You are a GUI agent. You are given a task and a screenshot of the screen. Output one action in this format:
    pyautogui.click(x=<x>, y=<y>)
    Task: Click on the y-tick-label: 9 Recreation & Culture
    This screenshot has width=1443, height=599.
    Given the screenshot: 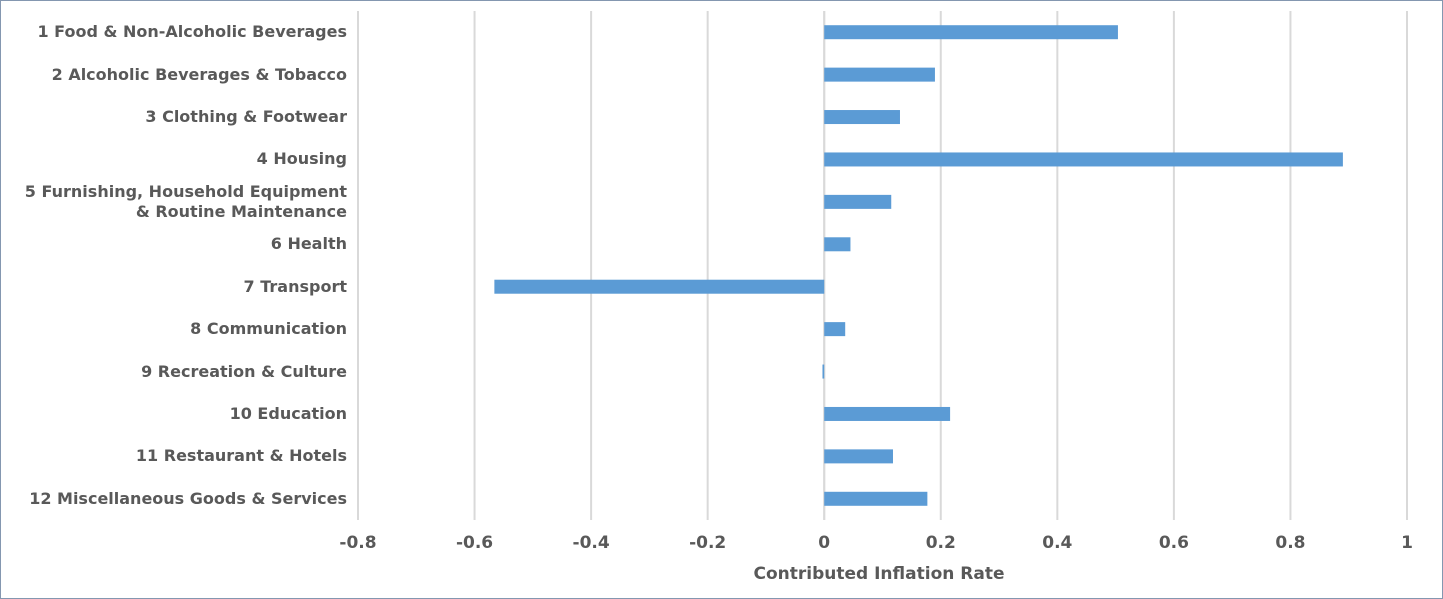 What is the action you would take?
    pyautogui.click(x=244, y=371)
    